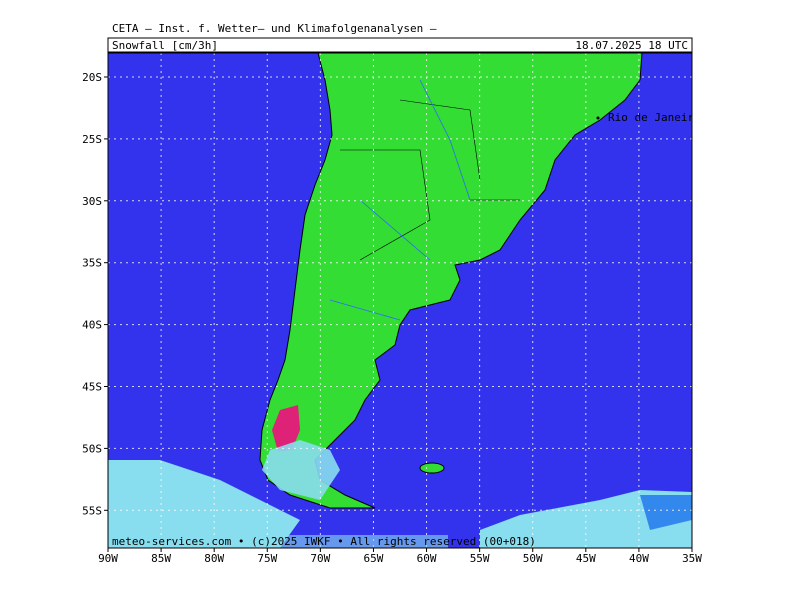 Image resolution: width=800 pixels, height=604 pixels. What do you see at coordinates (92, 139) in the screenshot?
I see `lat-label: 25S` at bounding box center [92, 139].